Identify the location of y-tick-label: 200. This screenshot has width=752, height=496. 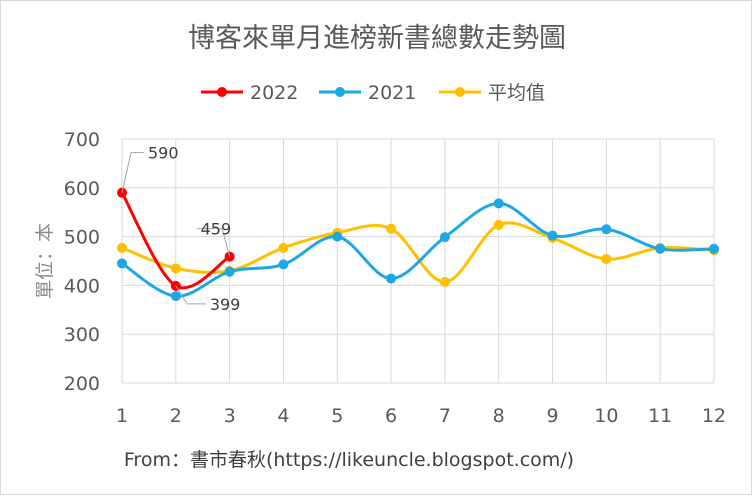
(82, 384).